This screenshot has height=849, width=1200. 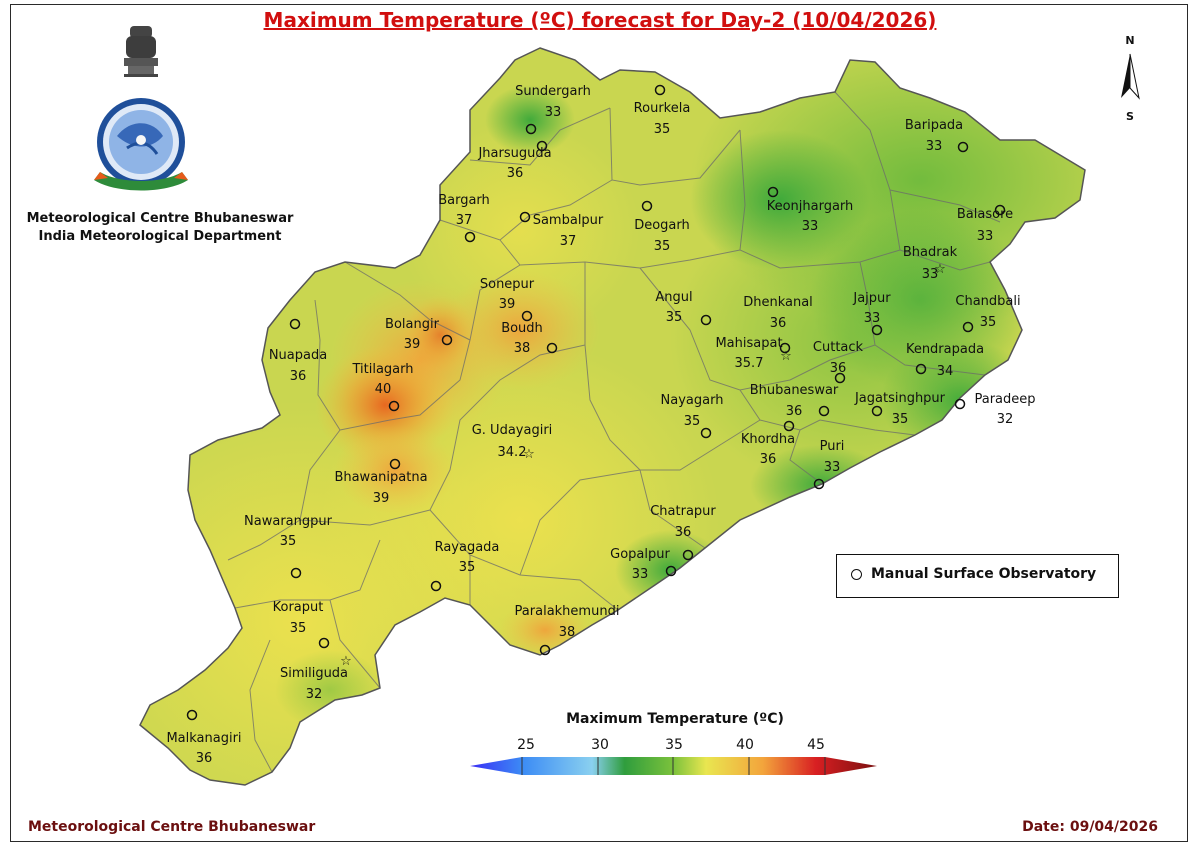 I want to click on station-puri: Puri 33, so click(x=828, y=464).